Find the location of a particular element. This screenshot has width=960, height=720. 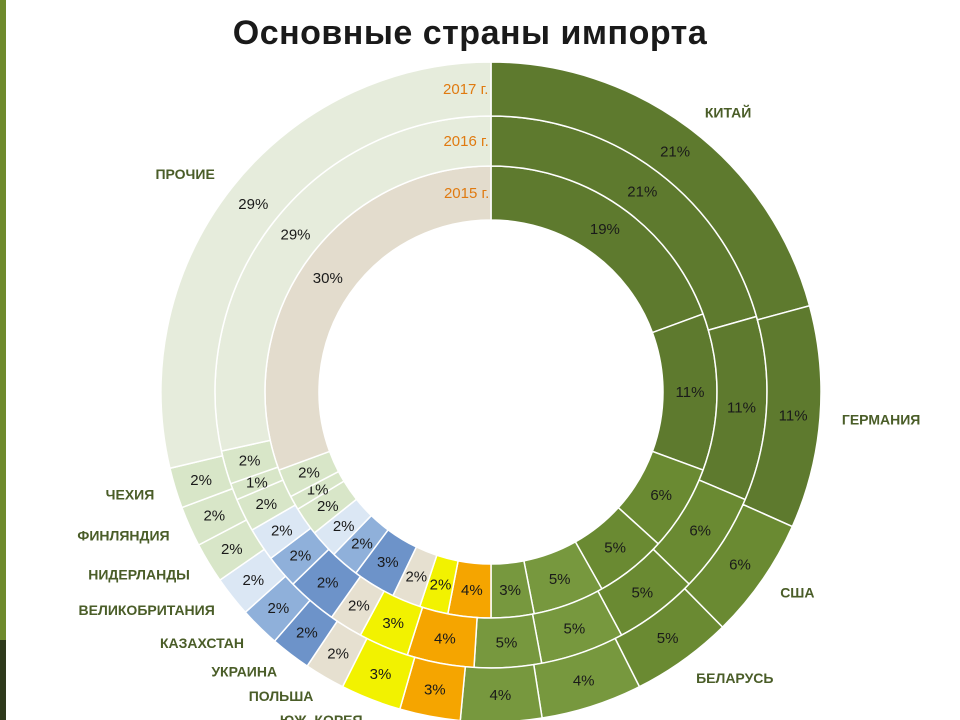

category-label-сша: США is located at coordinates (797, 593).